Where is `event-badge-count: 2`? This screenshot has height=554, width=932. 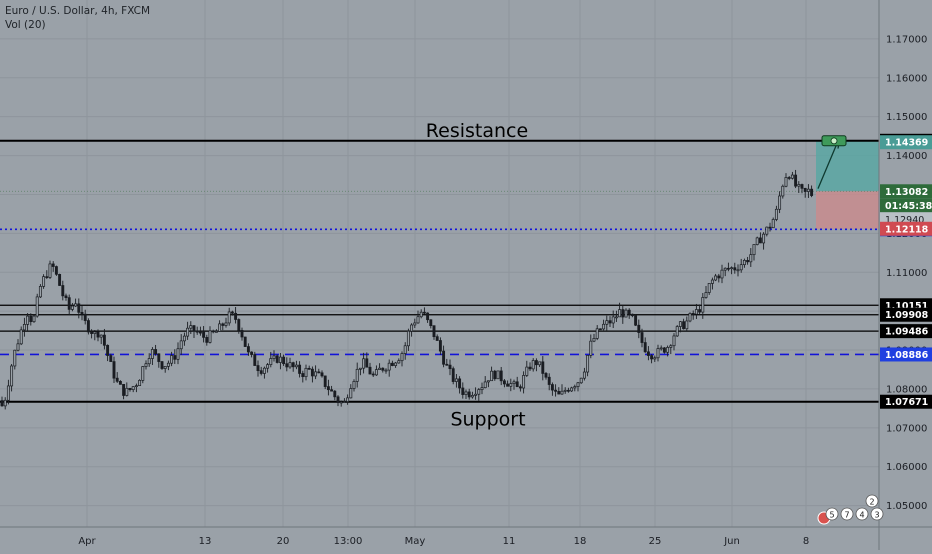
event-badge-count: 2 is located at coordinates (871, 502).